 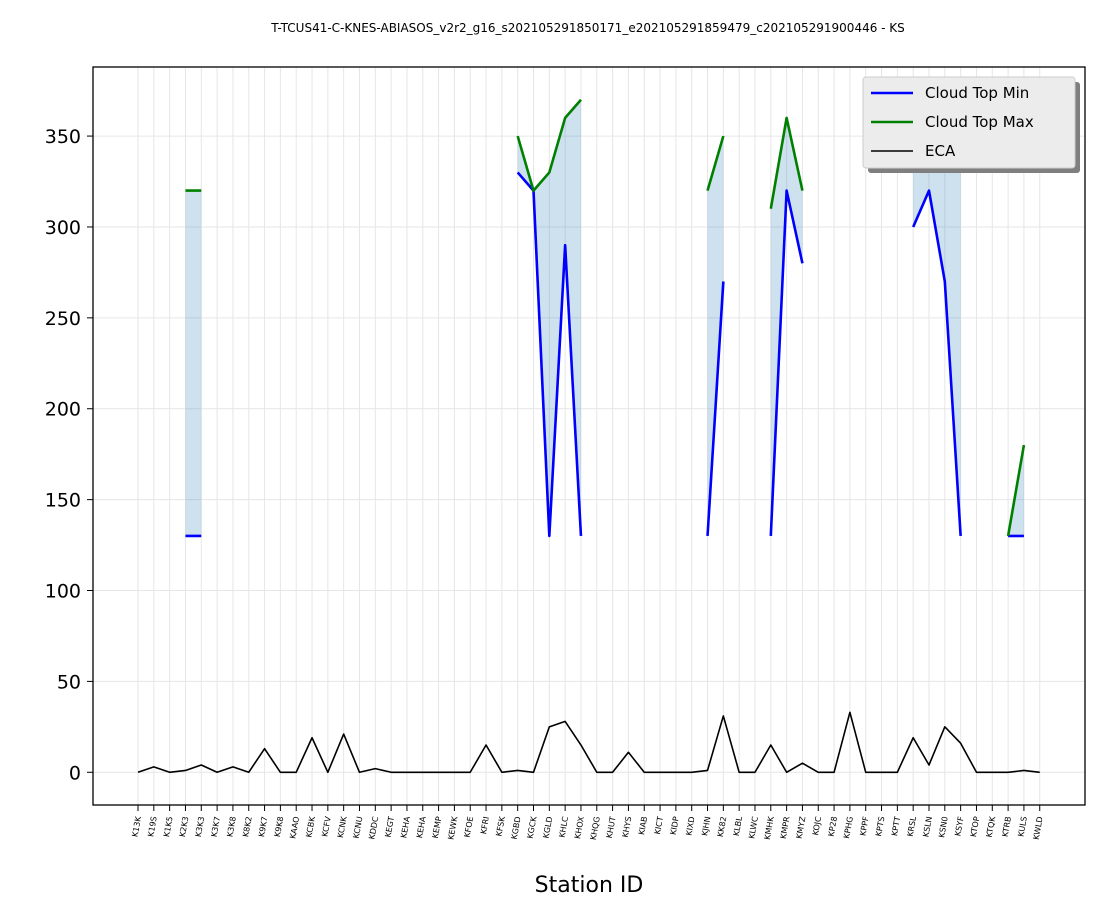 What do you see at coordinates (152, 827) in the screenshot?
I see `x-tick-label: K19S` at bounding box center [152, 827].